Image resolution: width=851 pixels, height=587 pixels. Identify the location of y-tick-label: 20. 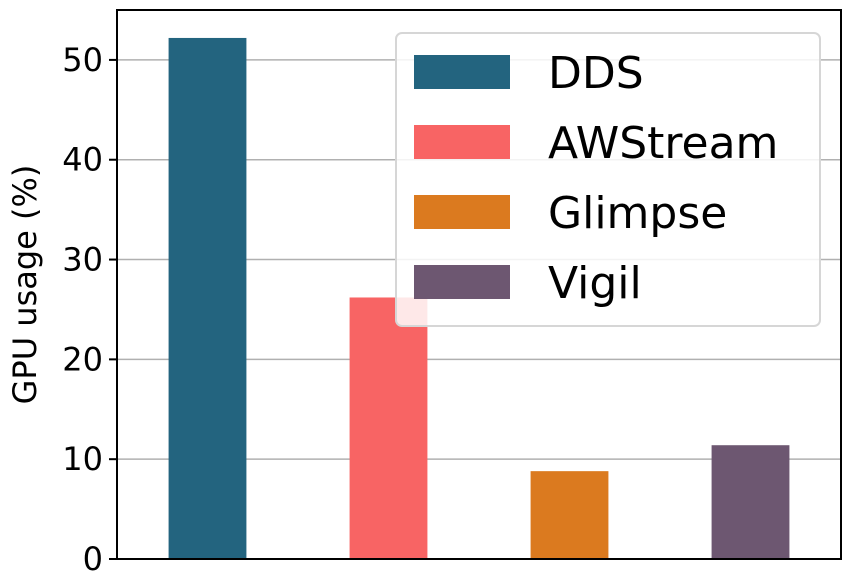
(82, 359).